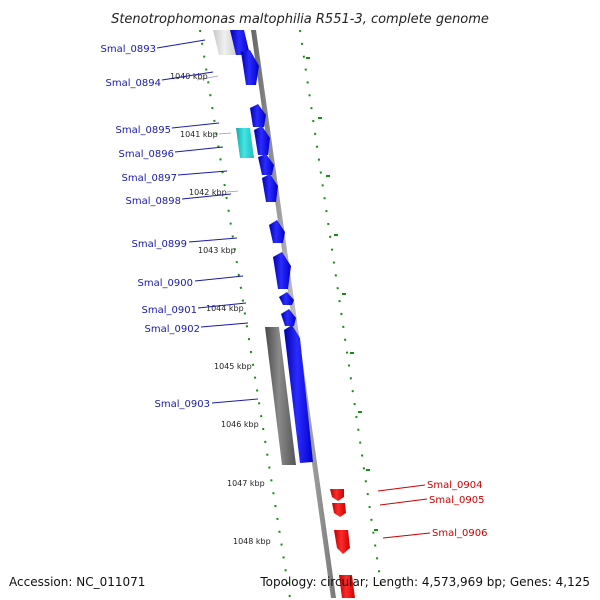  I want to click on kbp-1044: 1044 kbp, so click(225, 308).